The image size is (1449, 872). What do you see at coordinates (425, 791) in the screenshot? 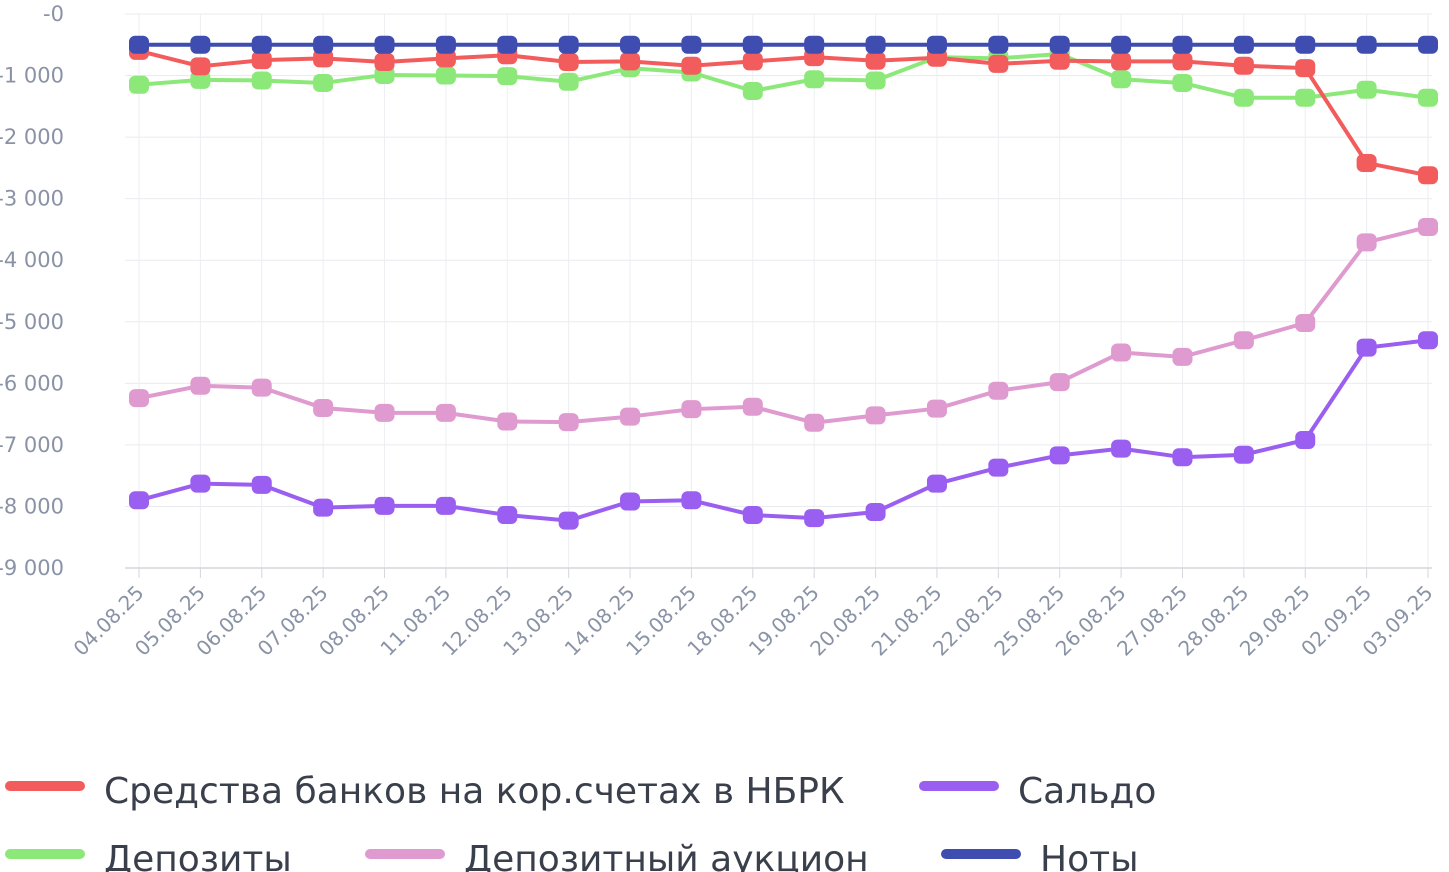
I see `legend-item: Средства банков на кор.счетах в НБРК` at bounding box center [425, 791].